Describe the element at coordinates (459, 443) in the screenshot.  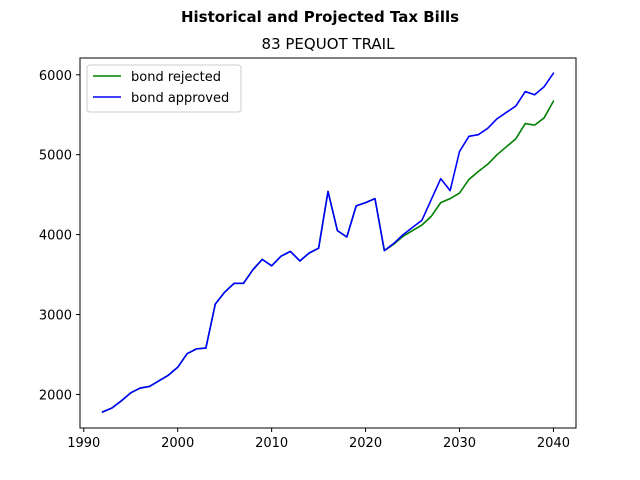
I see `x-tick-label: 2030` at that location.